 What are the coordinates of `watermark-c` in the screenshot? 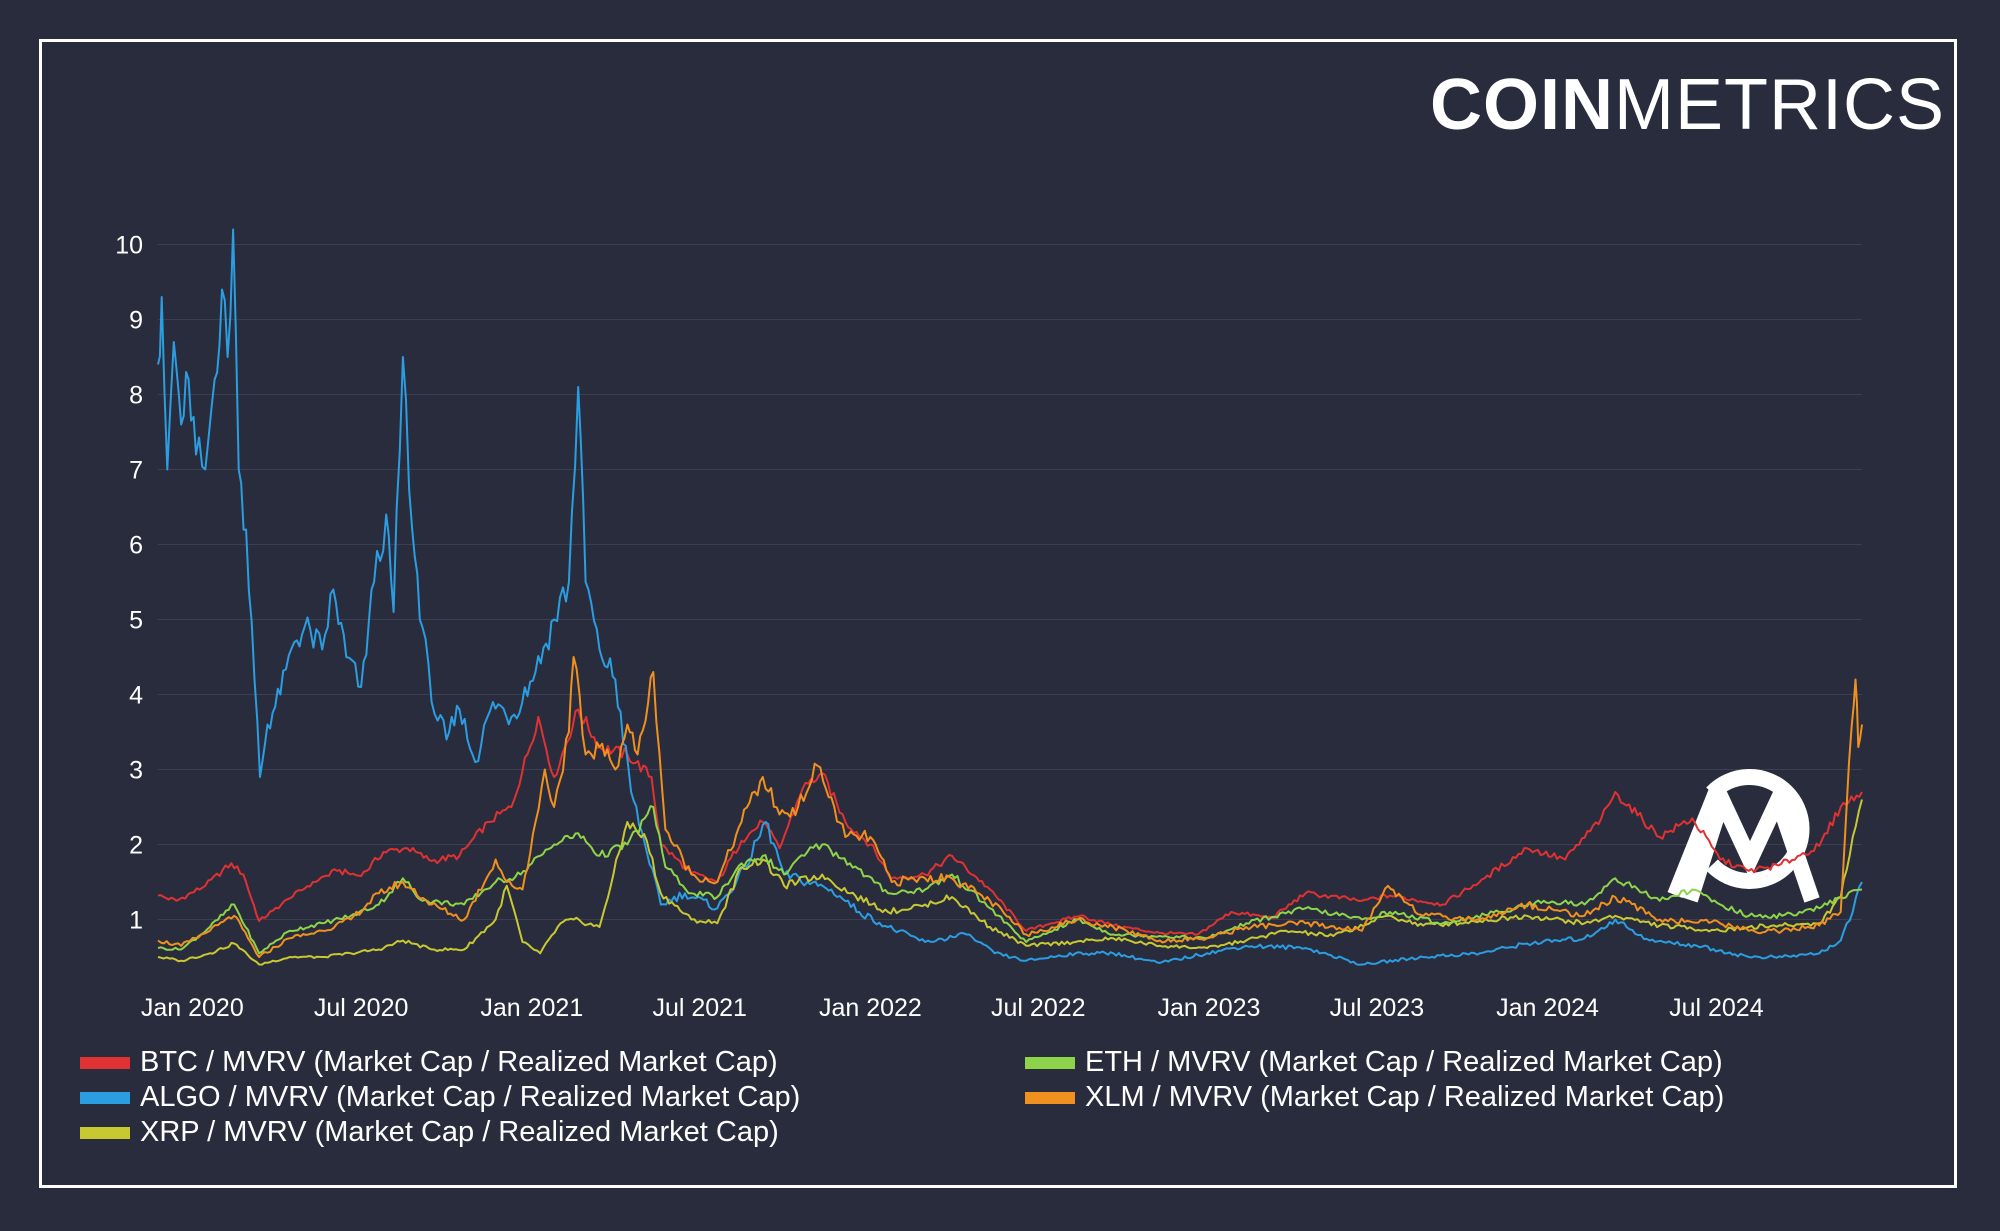 It's located at (1758, 829).